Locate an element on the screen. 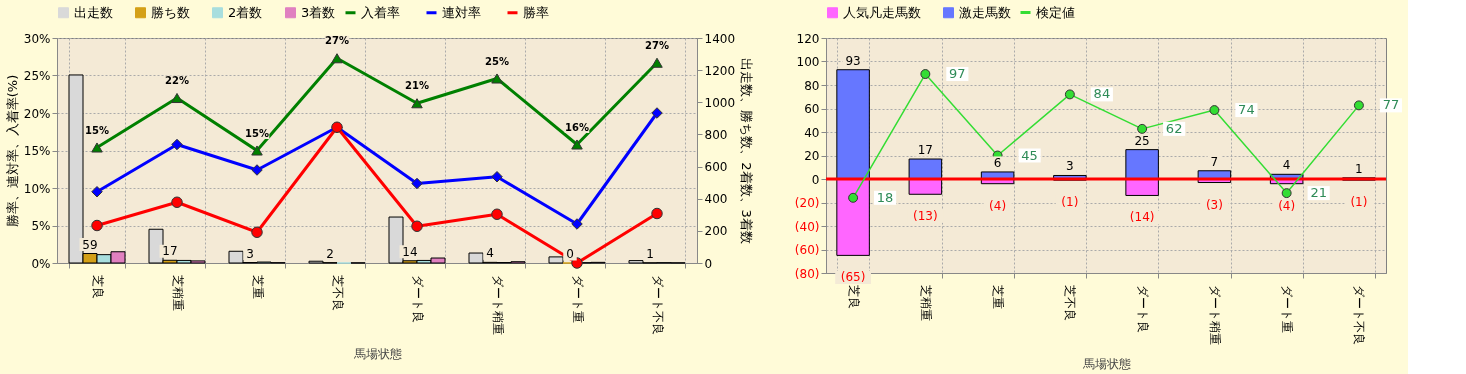 Image resolution: width=1466 pixels, height=374 pixels. data-label: 7 is located at coordinates (1214, 161).